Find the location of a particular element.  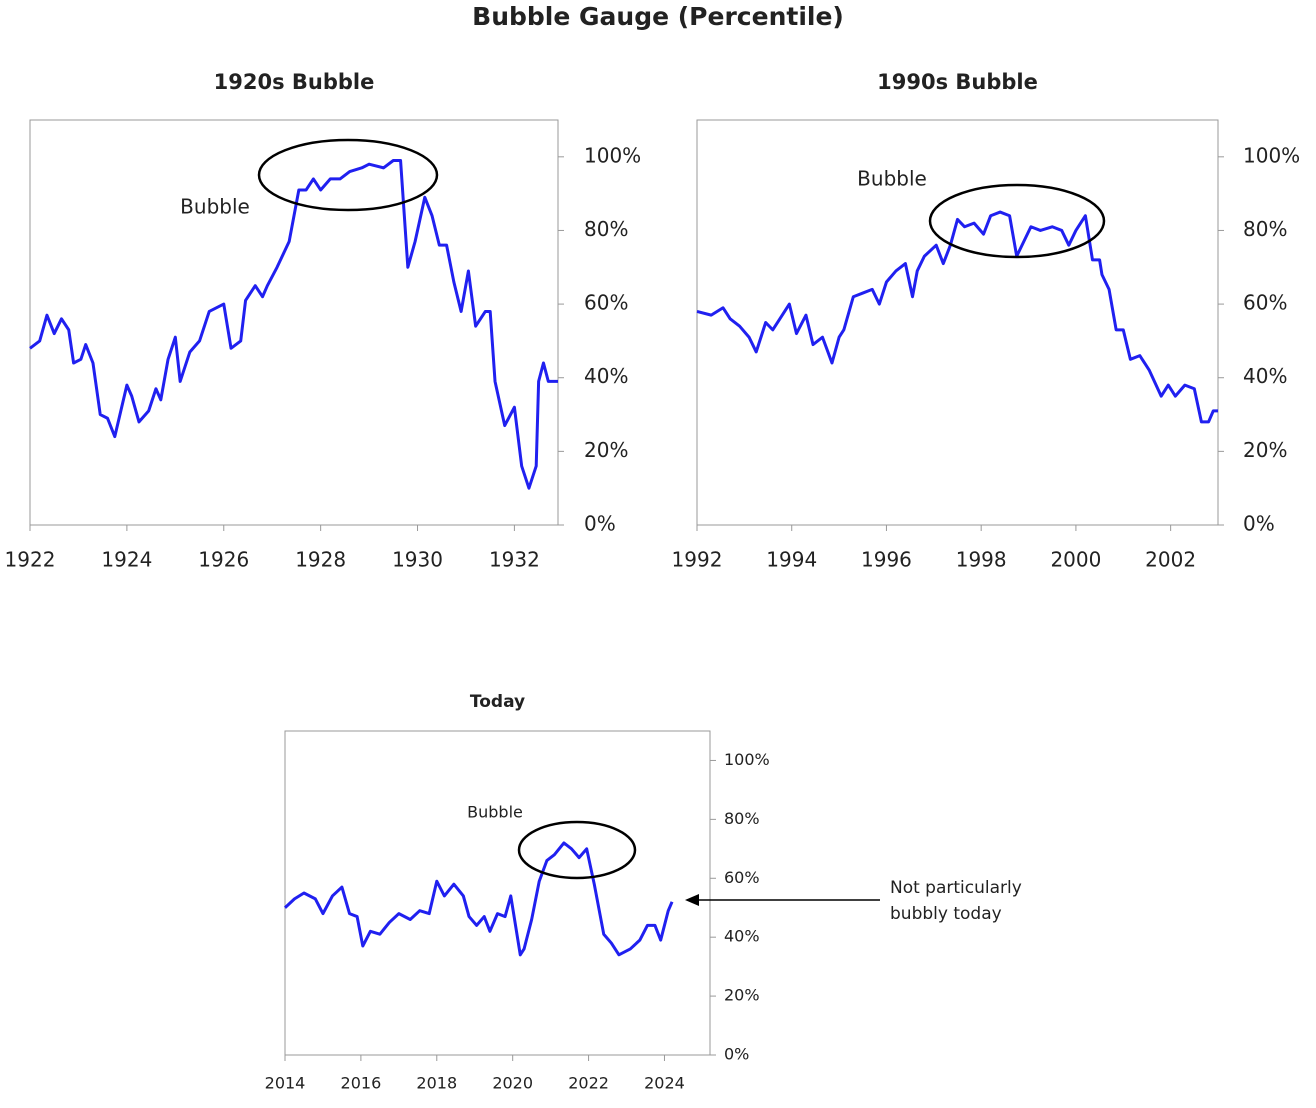

x-tick-label: 1994 is located at coordinates (791, 560).